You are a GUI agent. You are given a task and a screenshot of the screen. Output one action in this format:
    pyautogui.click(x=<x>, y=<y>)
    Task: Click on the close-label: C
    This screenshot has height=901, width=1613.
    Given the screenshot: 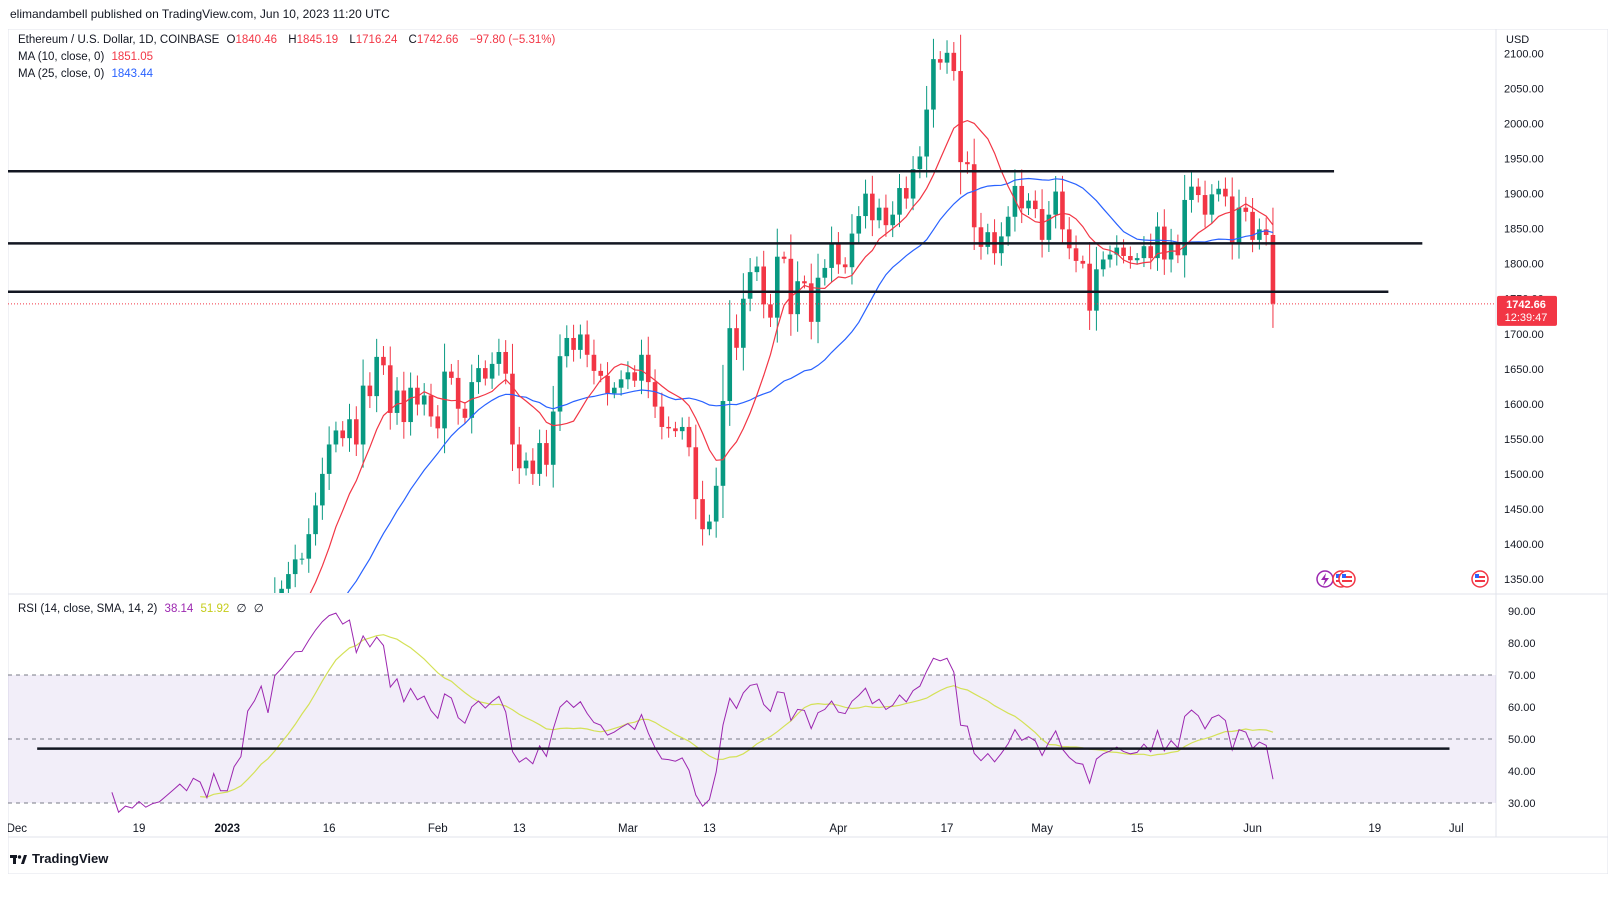 What is the action you would take?
    pyautogui.click(x=412, y=40)
    